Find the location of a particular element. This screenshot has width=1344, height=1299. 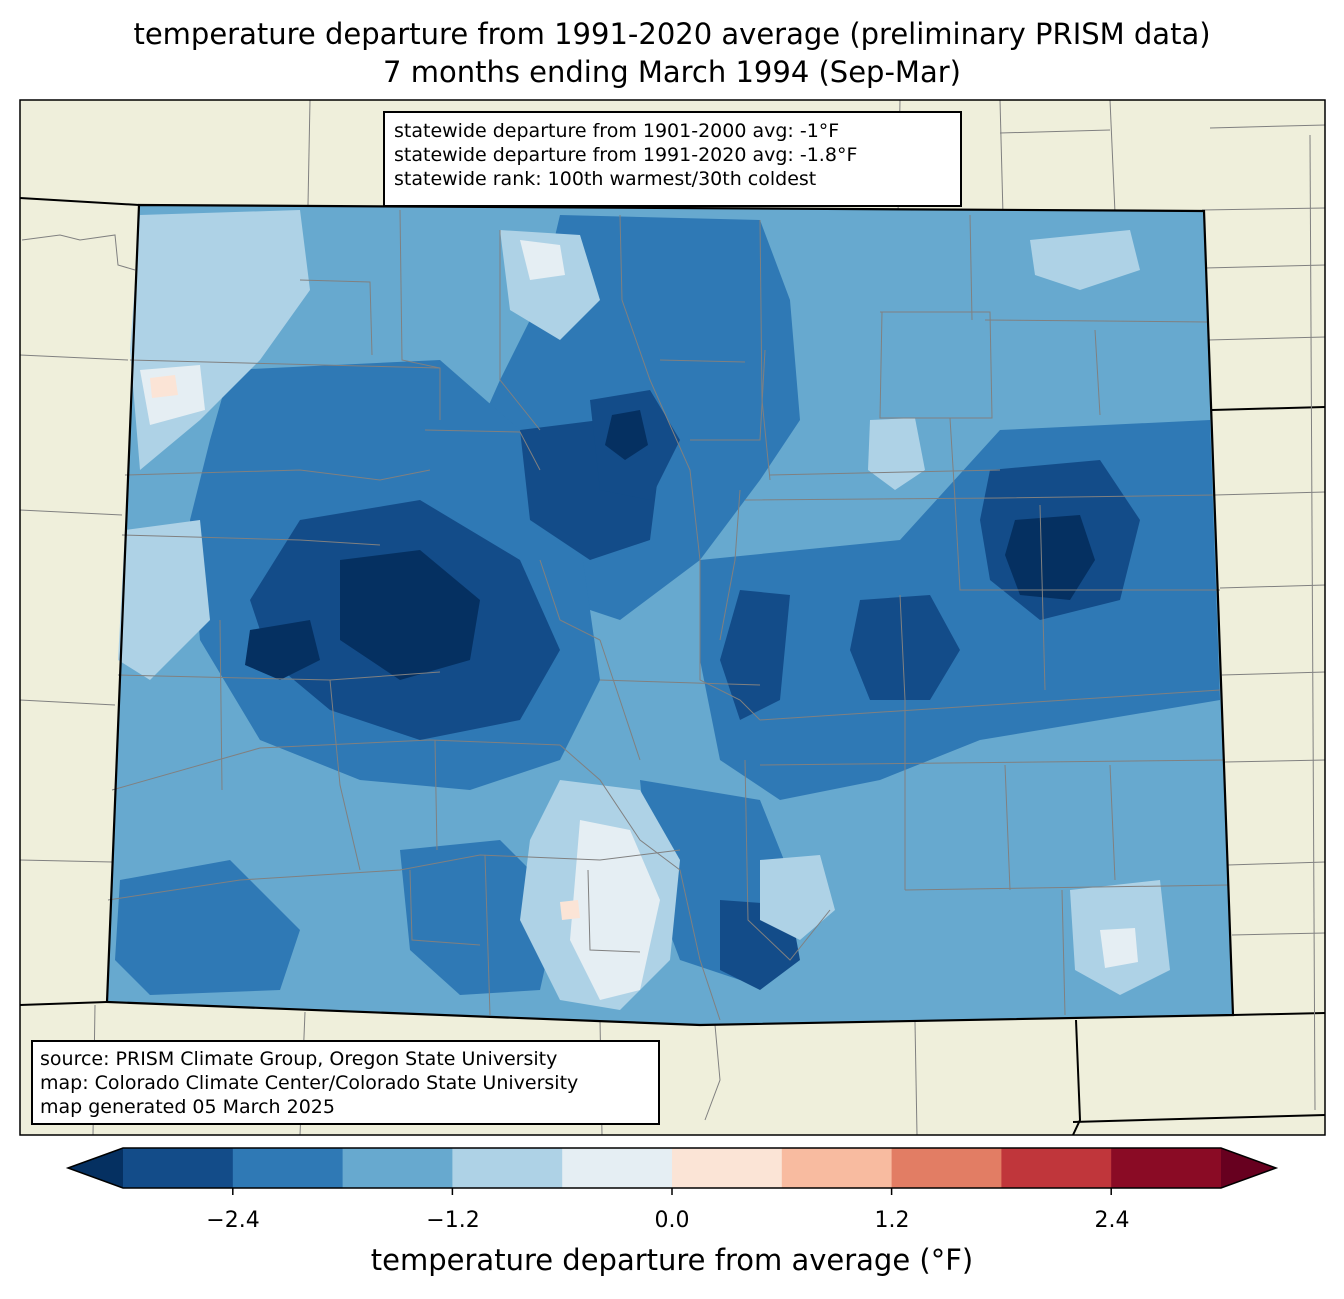

colorbar-tick-label: −2.4 is located at coordinates (233, 1220).